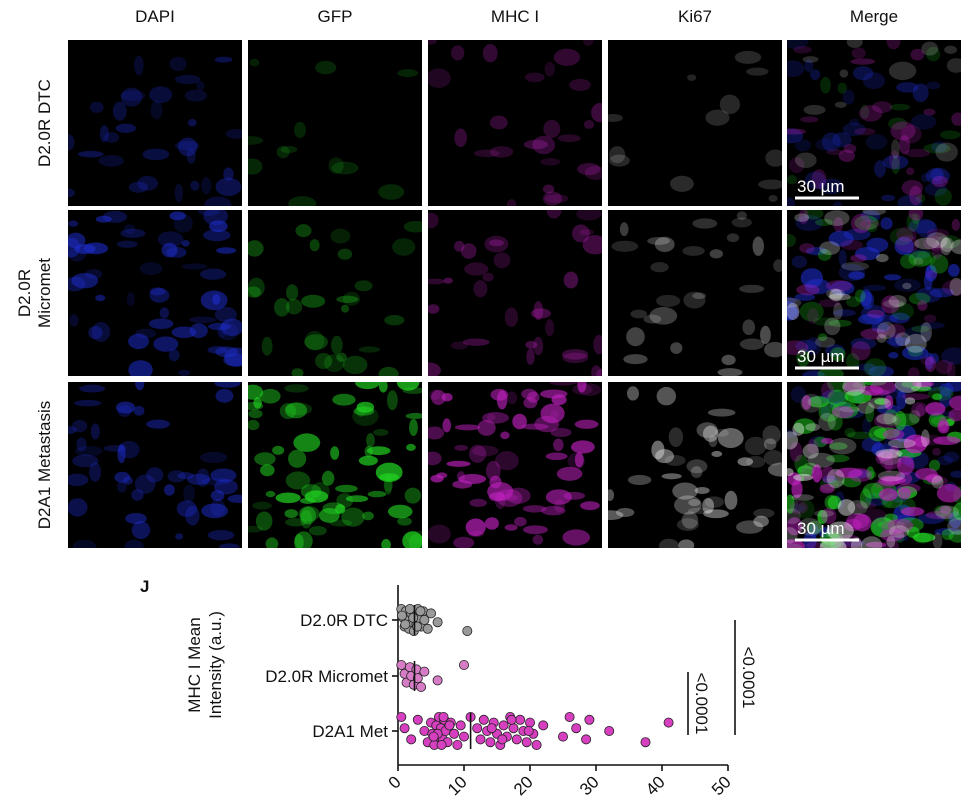 The width and height of the screenshot is (973, 811). What do you see at coordinates (44, 465) in the screenshot?
I see `row-label: D2A1 Metastasis` at bounding box center [44, 465].